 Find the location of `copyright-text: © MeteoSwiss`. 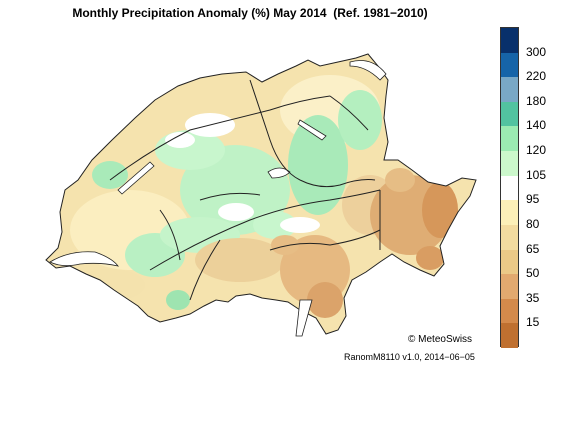

copyright-text: © MeteoSwiss is located at coordinates (440, 339).